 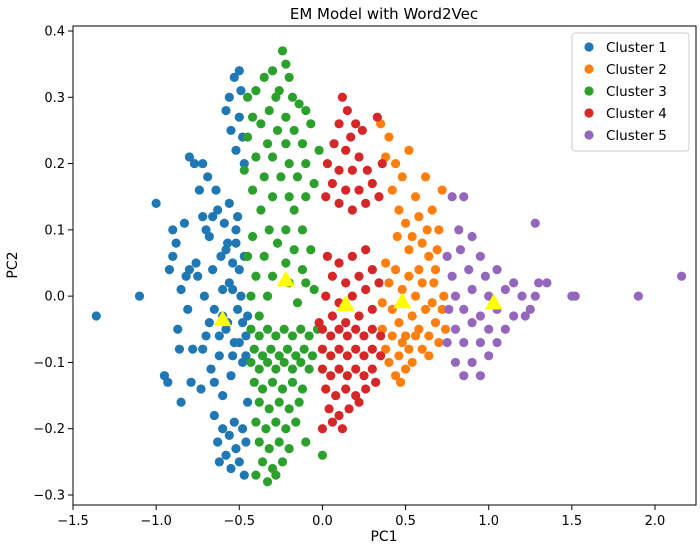 I want to click on x-tick-label: −0.5, so click(x=239, y=521).